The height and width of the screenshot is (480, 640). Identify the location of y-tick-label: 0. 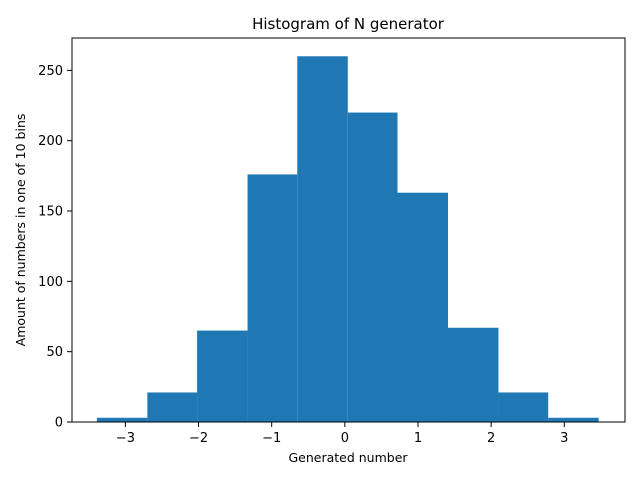
(59, 423).